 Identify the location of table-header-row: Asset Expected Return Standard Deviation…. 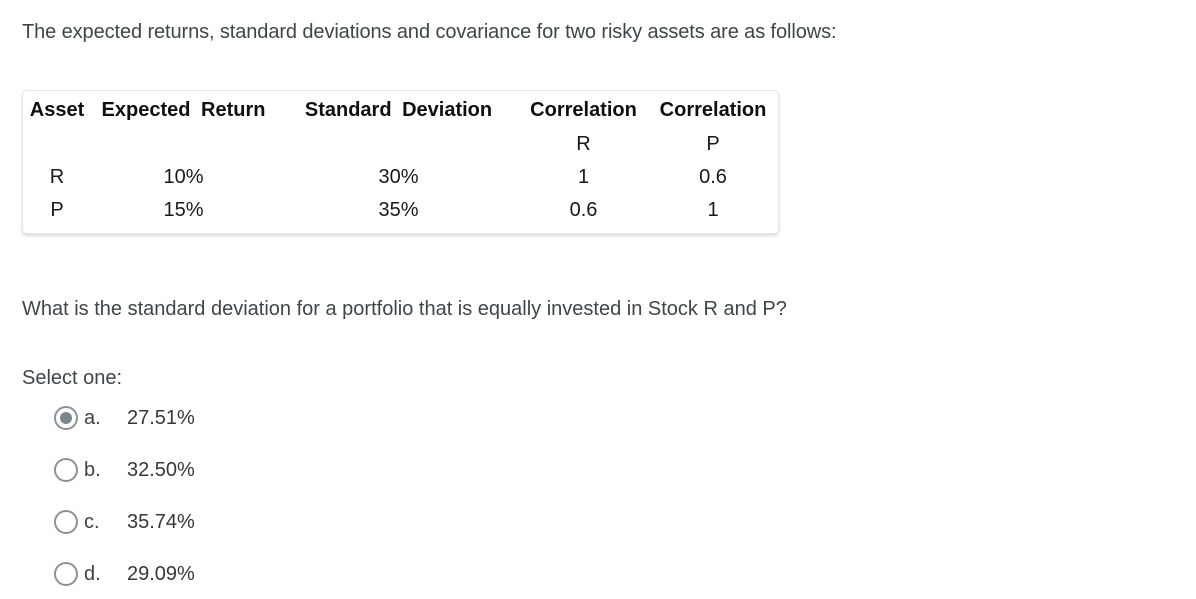
(401, 109).